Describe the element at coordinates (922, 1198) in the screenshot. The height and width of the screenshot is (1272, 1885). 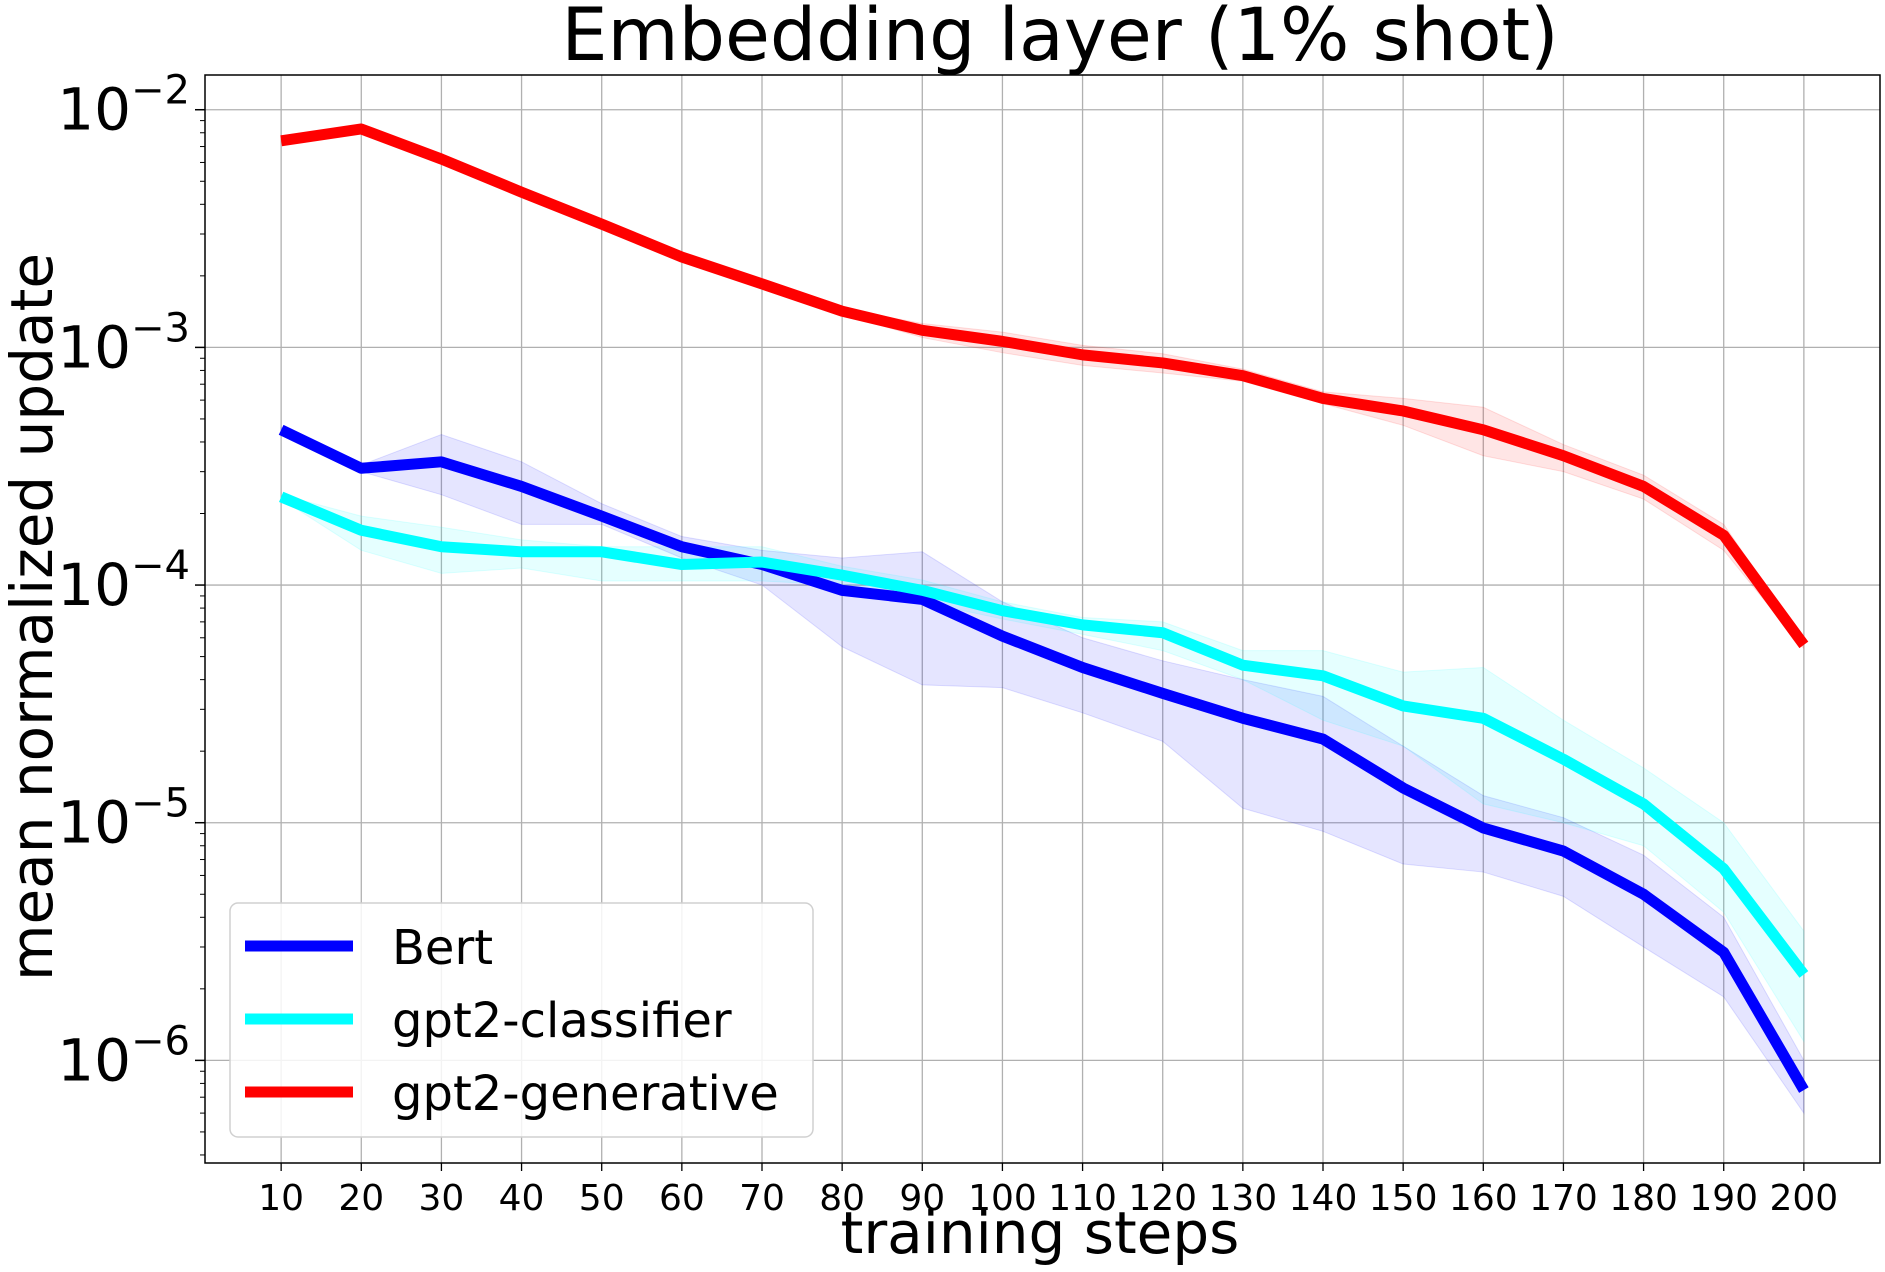
I see `x-tick-label: 90` at that location.